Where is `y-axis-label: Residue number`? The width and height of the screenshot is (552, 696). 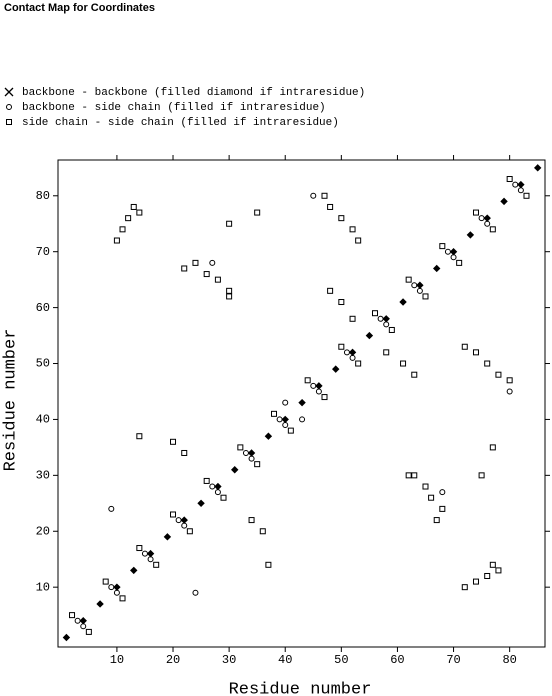 y-axis-label: Residue number is located at coordinates (10, 400).